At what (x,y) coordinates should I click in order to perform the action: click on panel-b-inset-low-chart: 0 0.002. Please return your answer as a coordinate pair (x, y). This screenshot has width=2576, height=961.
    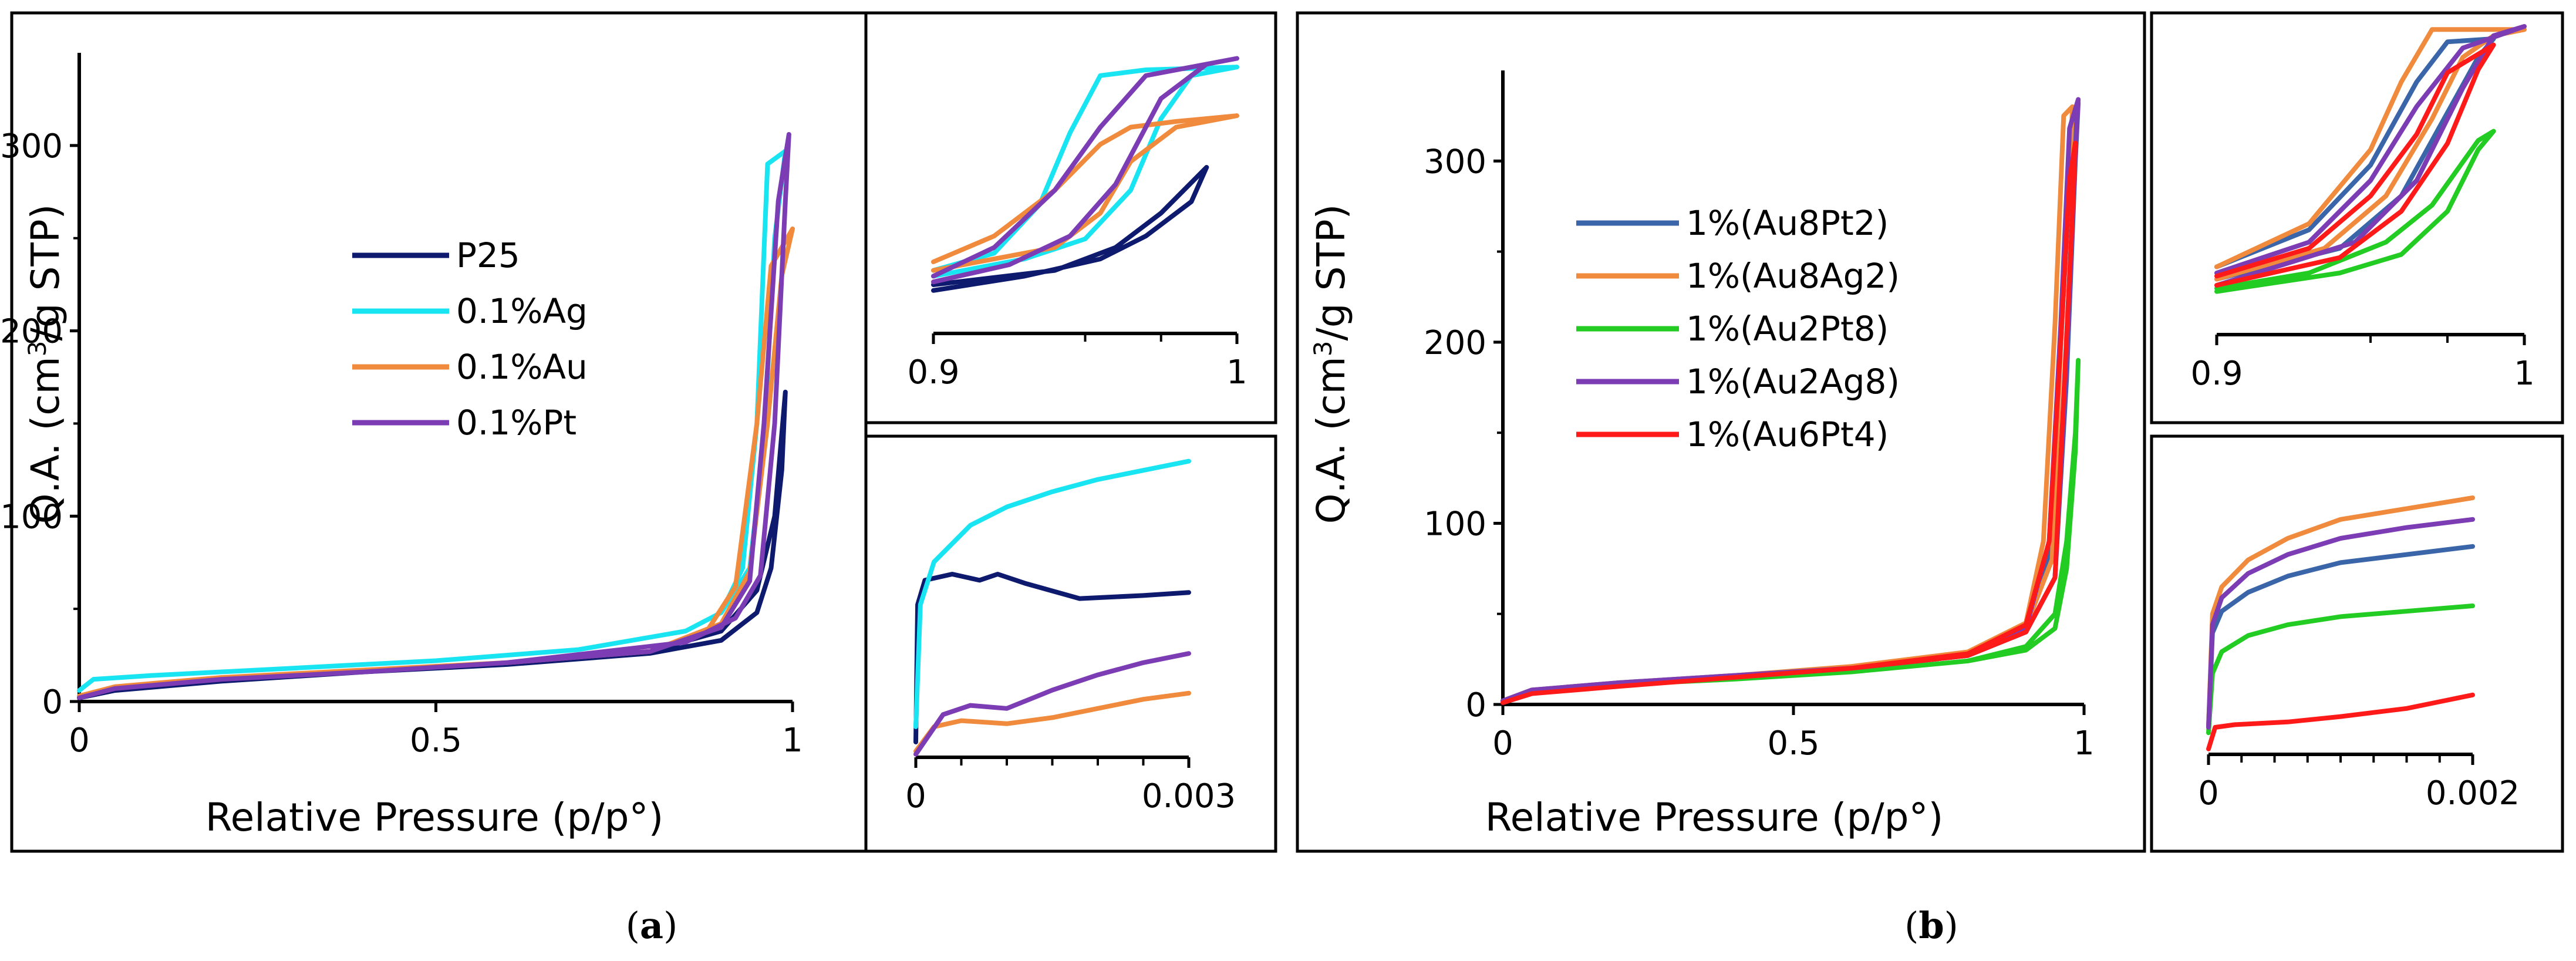
    Looking at the image, I should click on (2357, 643).